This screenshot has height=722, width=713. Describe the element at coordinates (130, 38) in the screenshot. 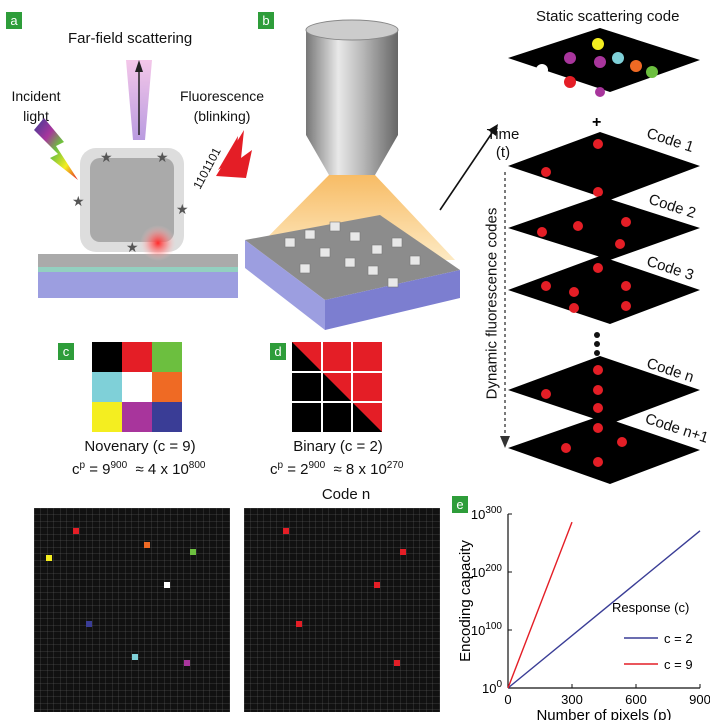

I see `far-field-label: Far-field scattering` at that location.